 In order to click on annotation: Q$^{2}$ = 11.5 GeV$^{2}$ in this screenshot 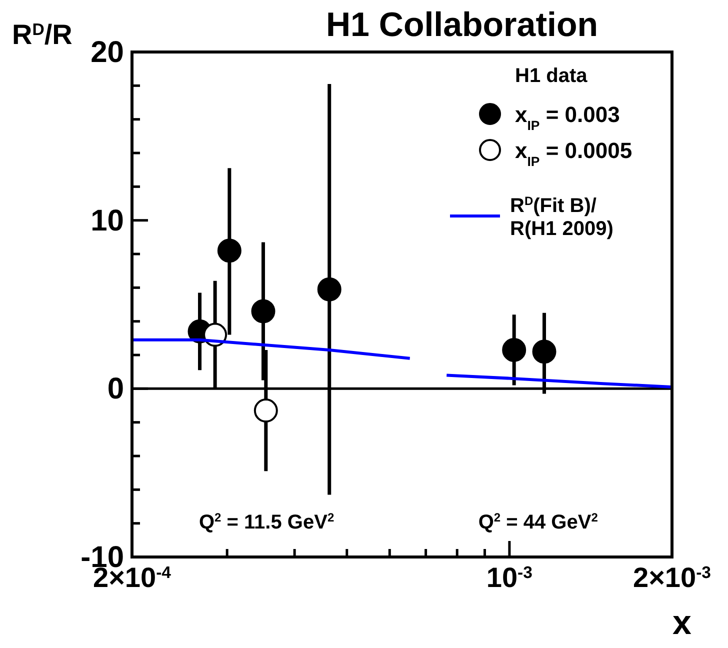, I will do `click(266, 522)`.